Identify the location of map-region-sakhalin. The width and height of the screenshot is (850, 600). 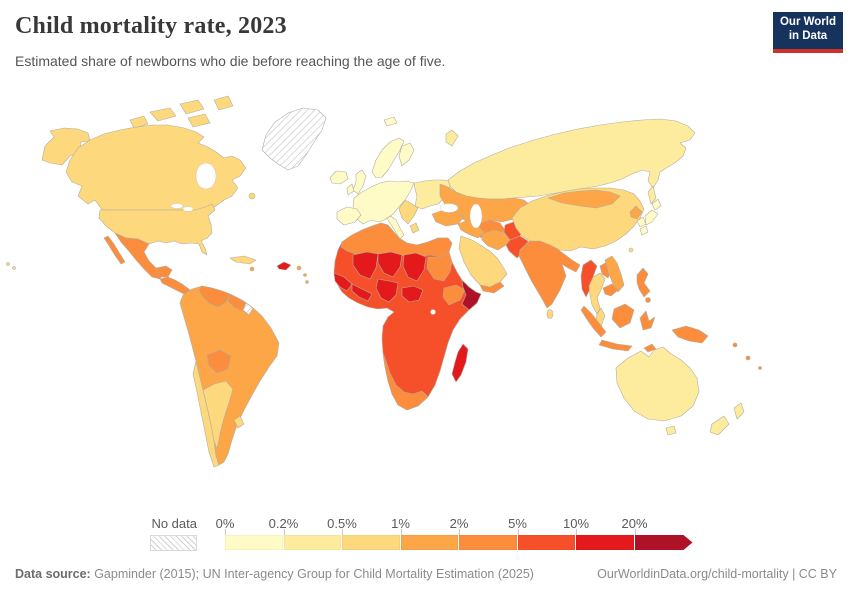
(652, 195).